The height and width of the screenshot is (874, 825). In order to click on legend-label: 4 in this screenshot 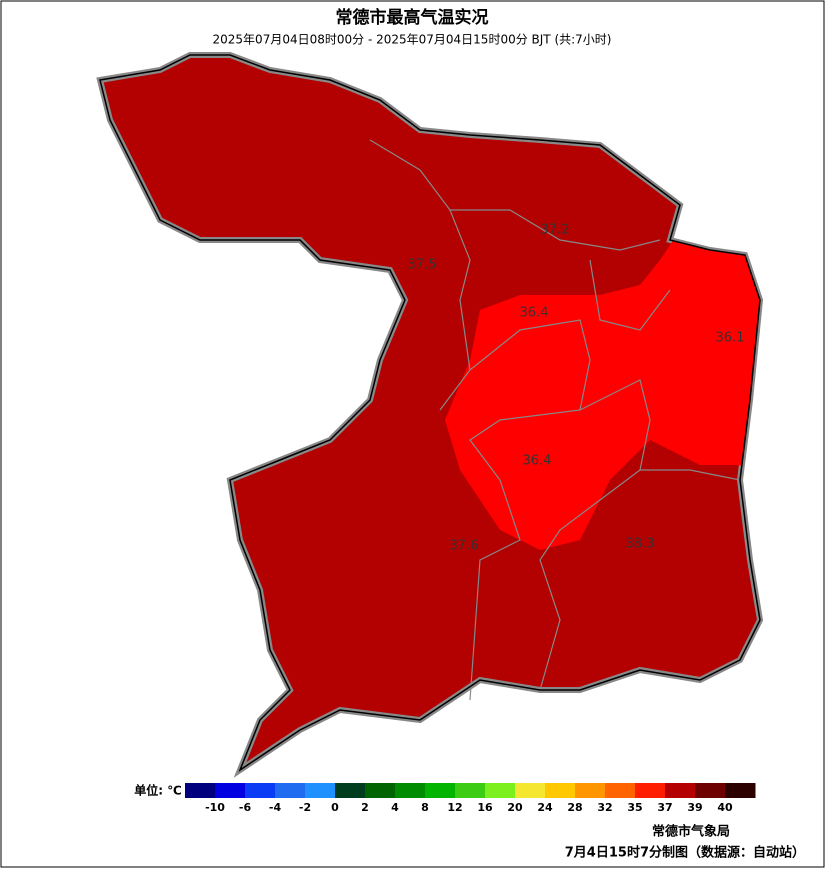, I will do `click(395, 807)`.